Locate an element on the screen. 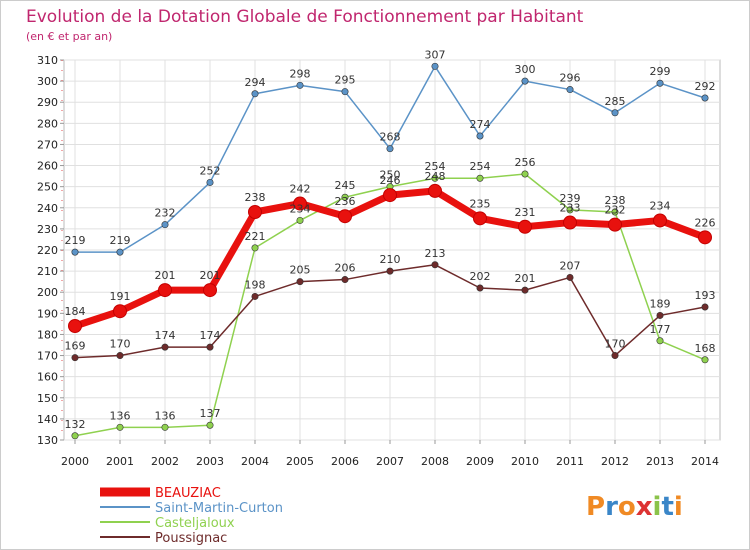 The image size is (750, 550). proxiti-logo: Proxiti is located at coordinates (634, 507).